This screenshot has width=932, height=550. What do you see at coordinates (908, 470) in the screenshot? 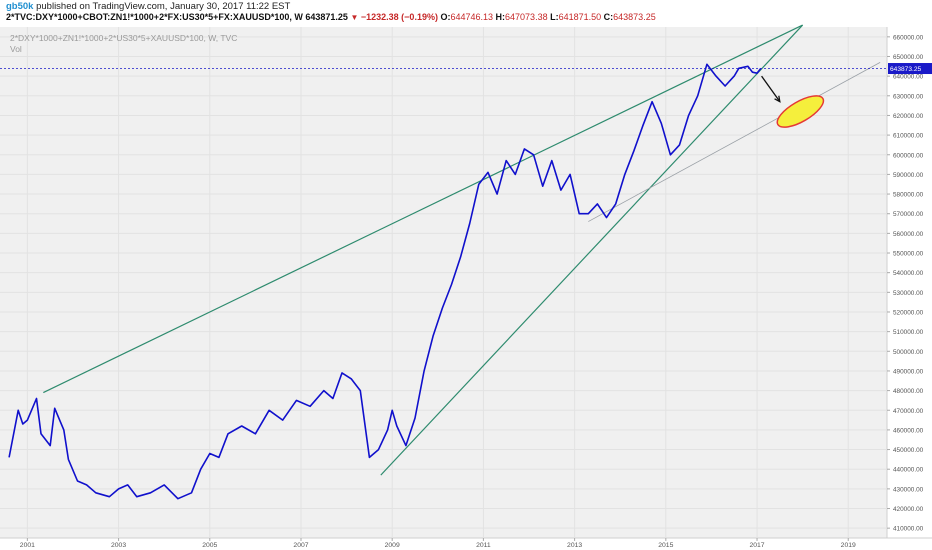
I see `y-tick-label: 440000.00` at bounding box center [908, 470].